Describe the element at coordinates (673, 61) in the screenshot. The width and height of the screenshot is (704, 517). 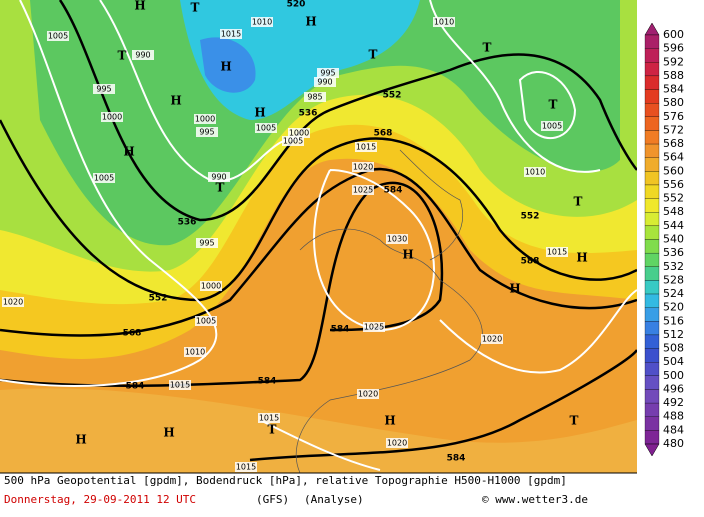
I see `colorbar-label: 592` at that location.